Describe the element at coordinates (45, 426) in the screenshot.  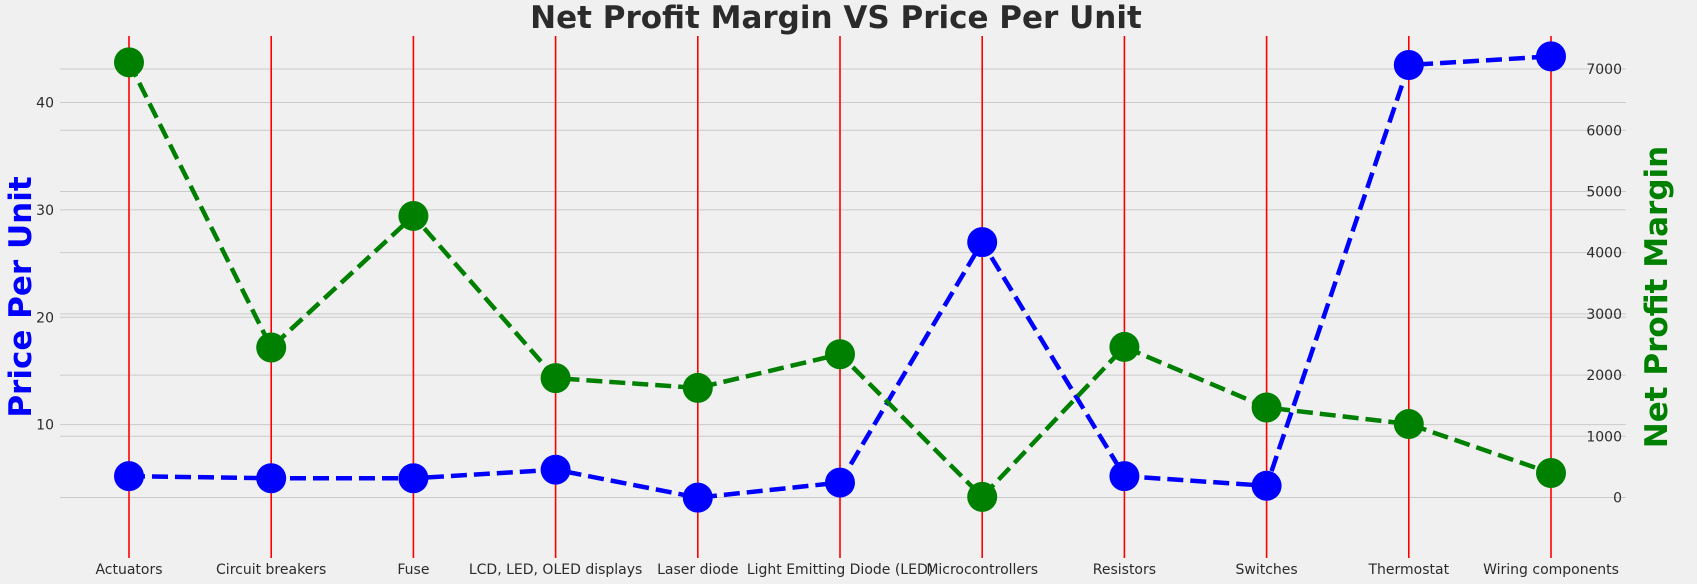
I see `left-tick-label: 10` at that location.